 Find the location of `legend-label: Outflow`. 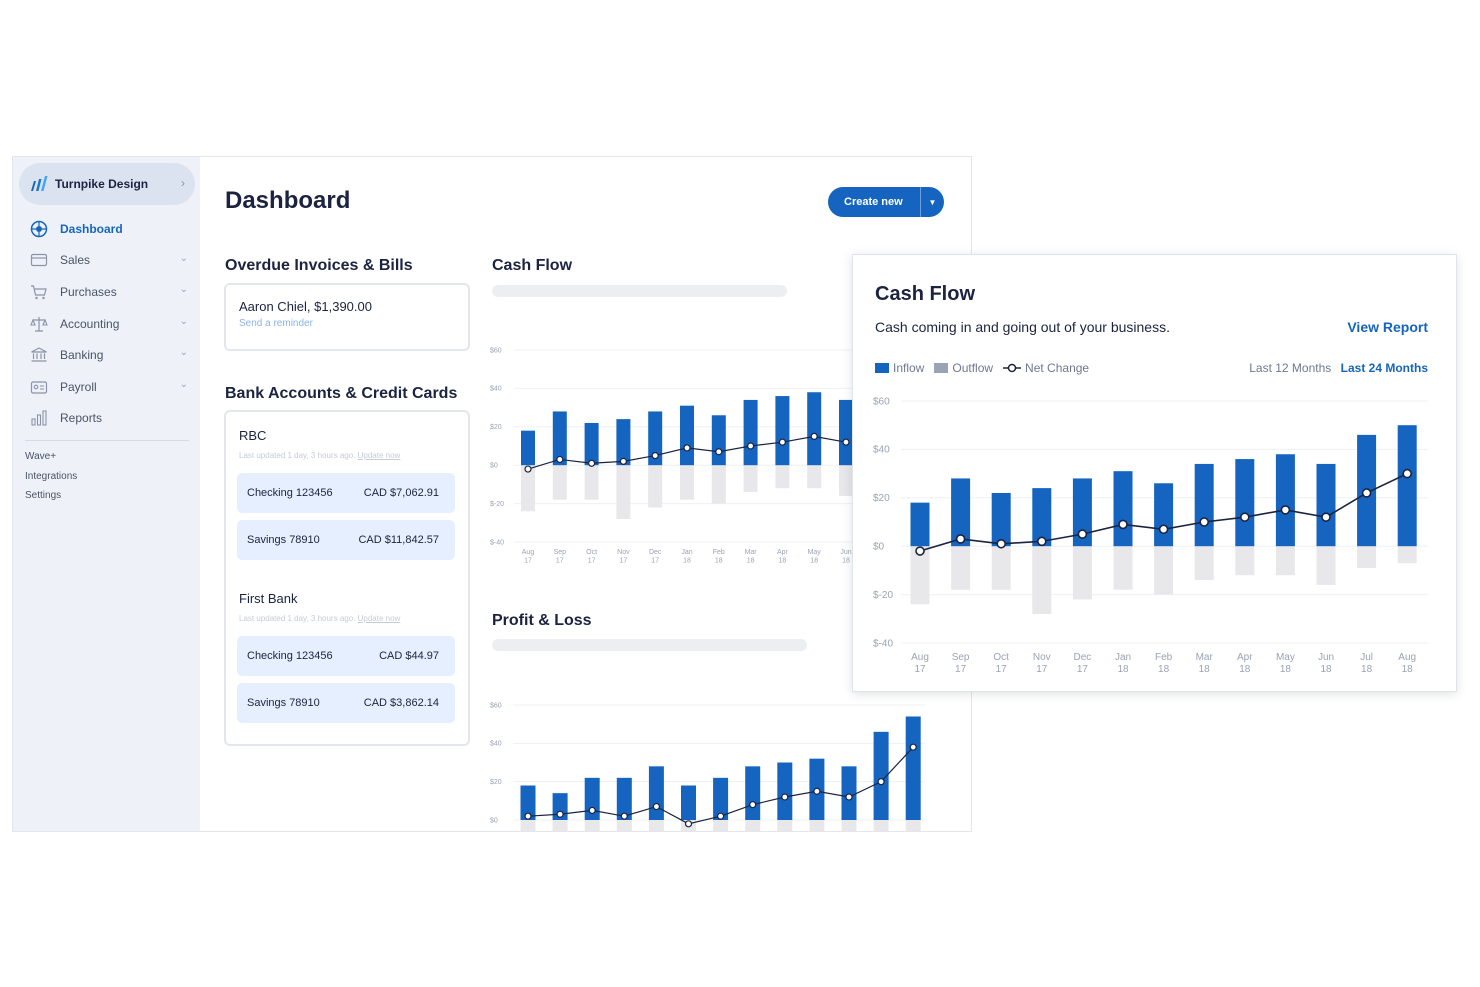

legend-label: Outflow is located at coordinates (973, 368).